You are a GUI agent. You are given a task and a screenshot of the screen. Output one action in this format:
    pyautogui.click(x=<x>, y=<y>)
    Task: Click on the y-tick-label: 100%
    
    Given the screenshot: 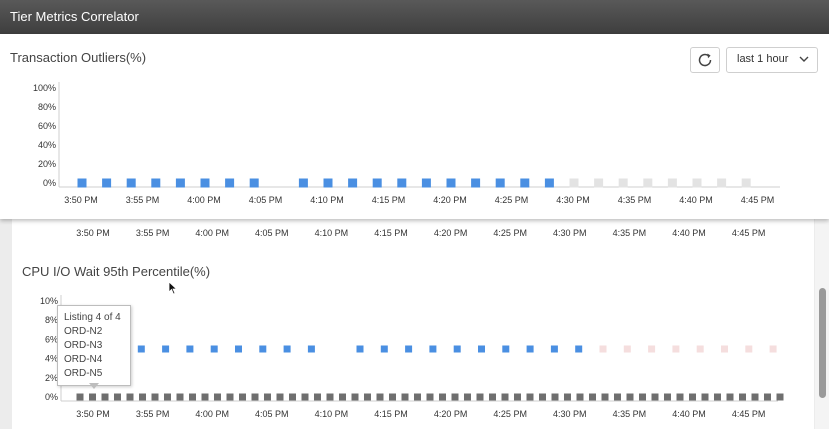 What is the action you would take?
    pyautogui.click(x=44, y=88)
    